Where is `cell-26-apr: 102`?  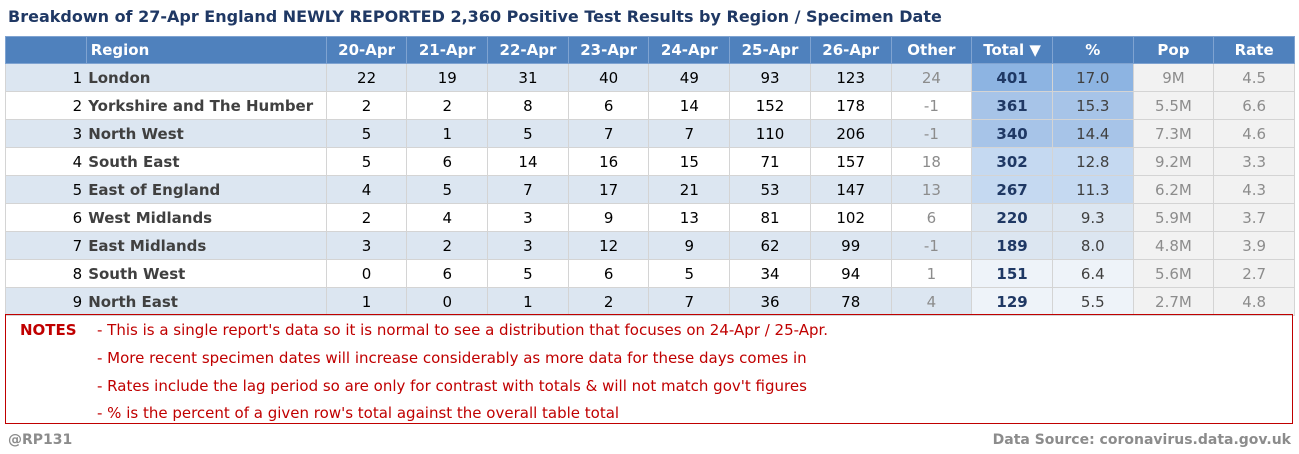 cell-26-apr: 102 is located at coordinates (850, 217).